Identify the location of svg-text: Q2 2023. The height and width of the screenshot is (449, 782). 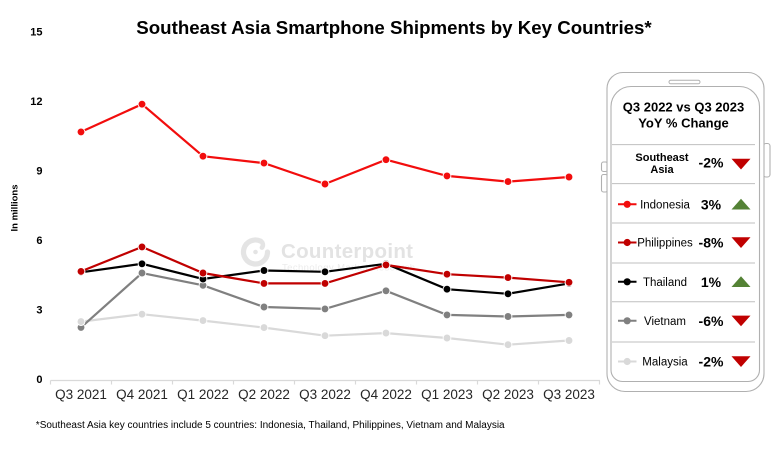
(508, 394).